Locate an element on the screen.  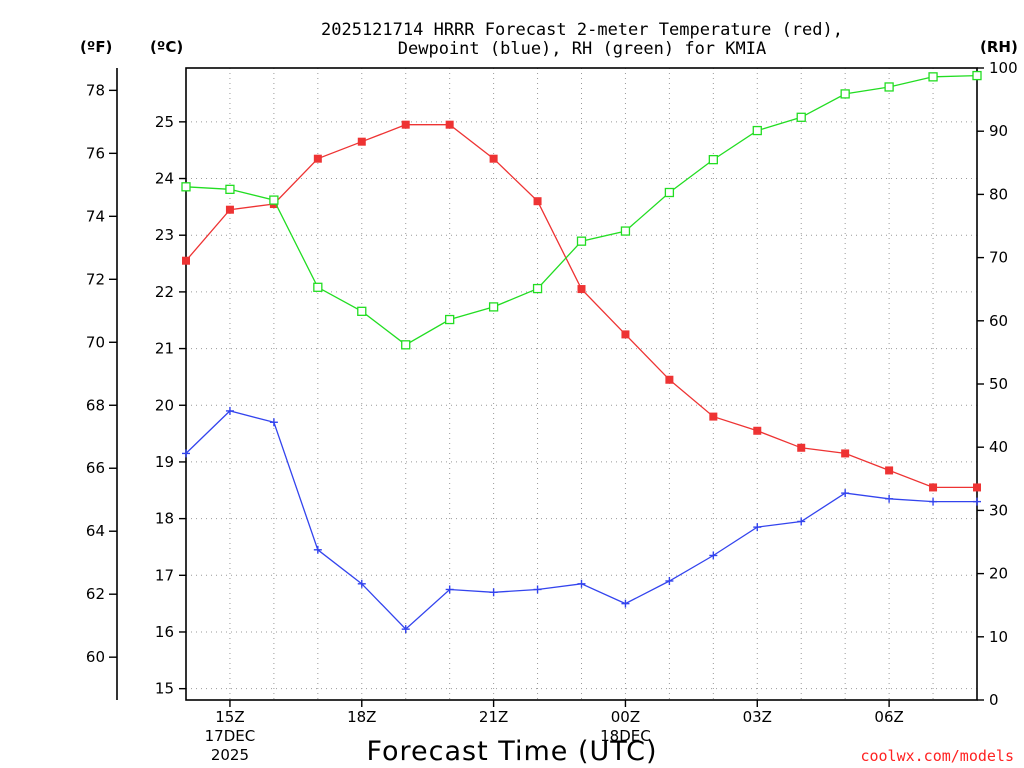
fahrenheit-tick-label: 78 is located at coordinates (95, 90).